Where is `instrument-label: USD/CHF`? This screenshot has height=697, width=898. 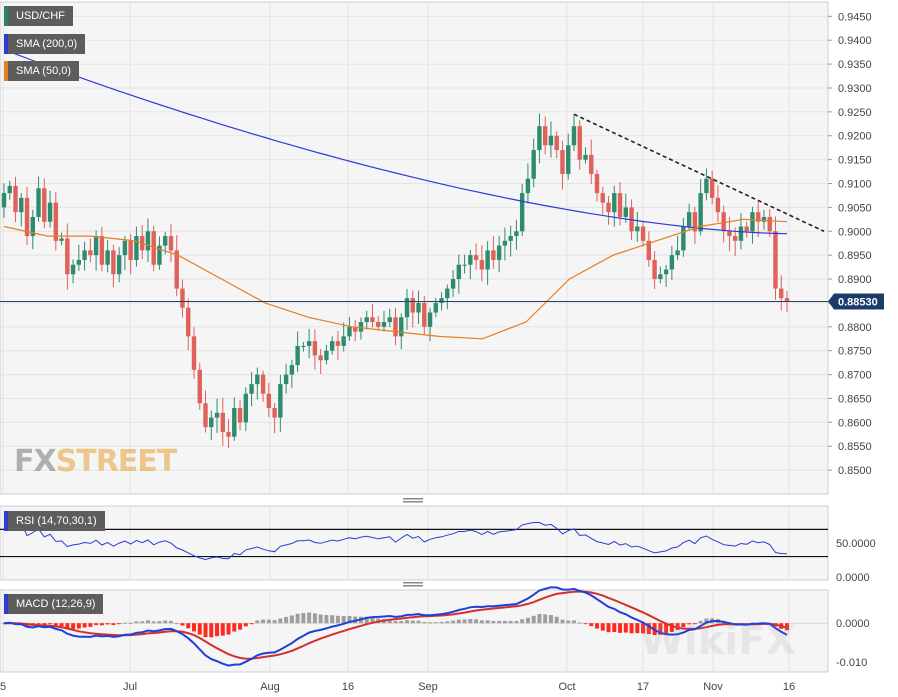 instrument-label: USD/CHF is located at coordinates (38, 16).